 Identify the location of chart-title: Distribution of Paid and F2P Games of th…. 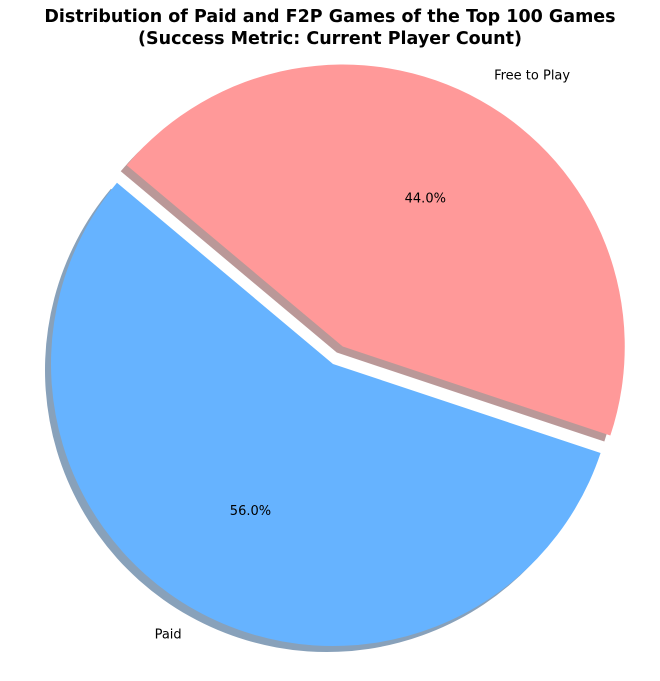
(330, 28).